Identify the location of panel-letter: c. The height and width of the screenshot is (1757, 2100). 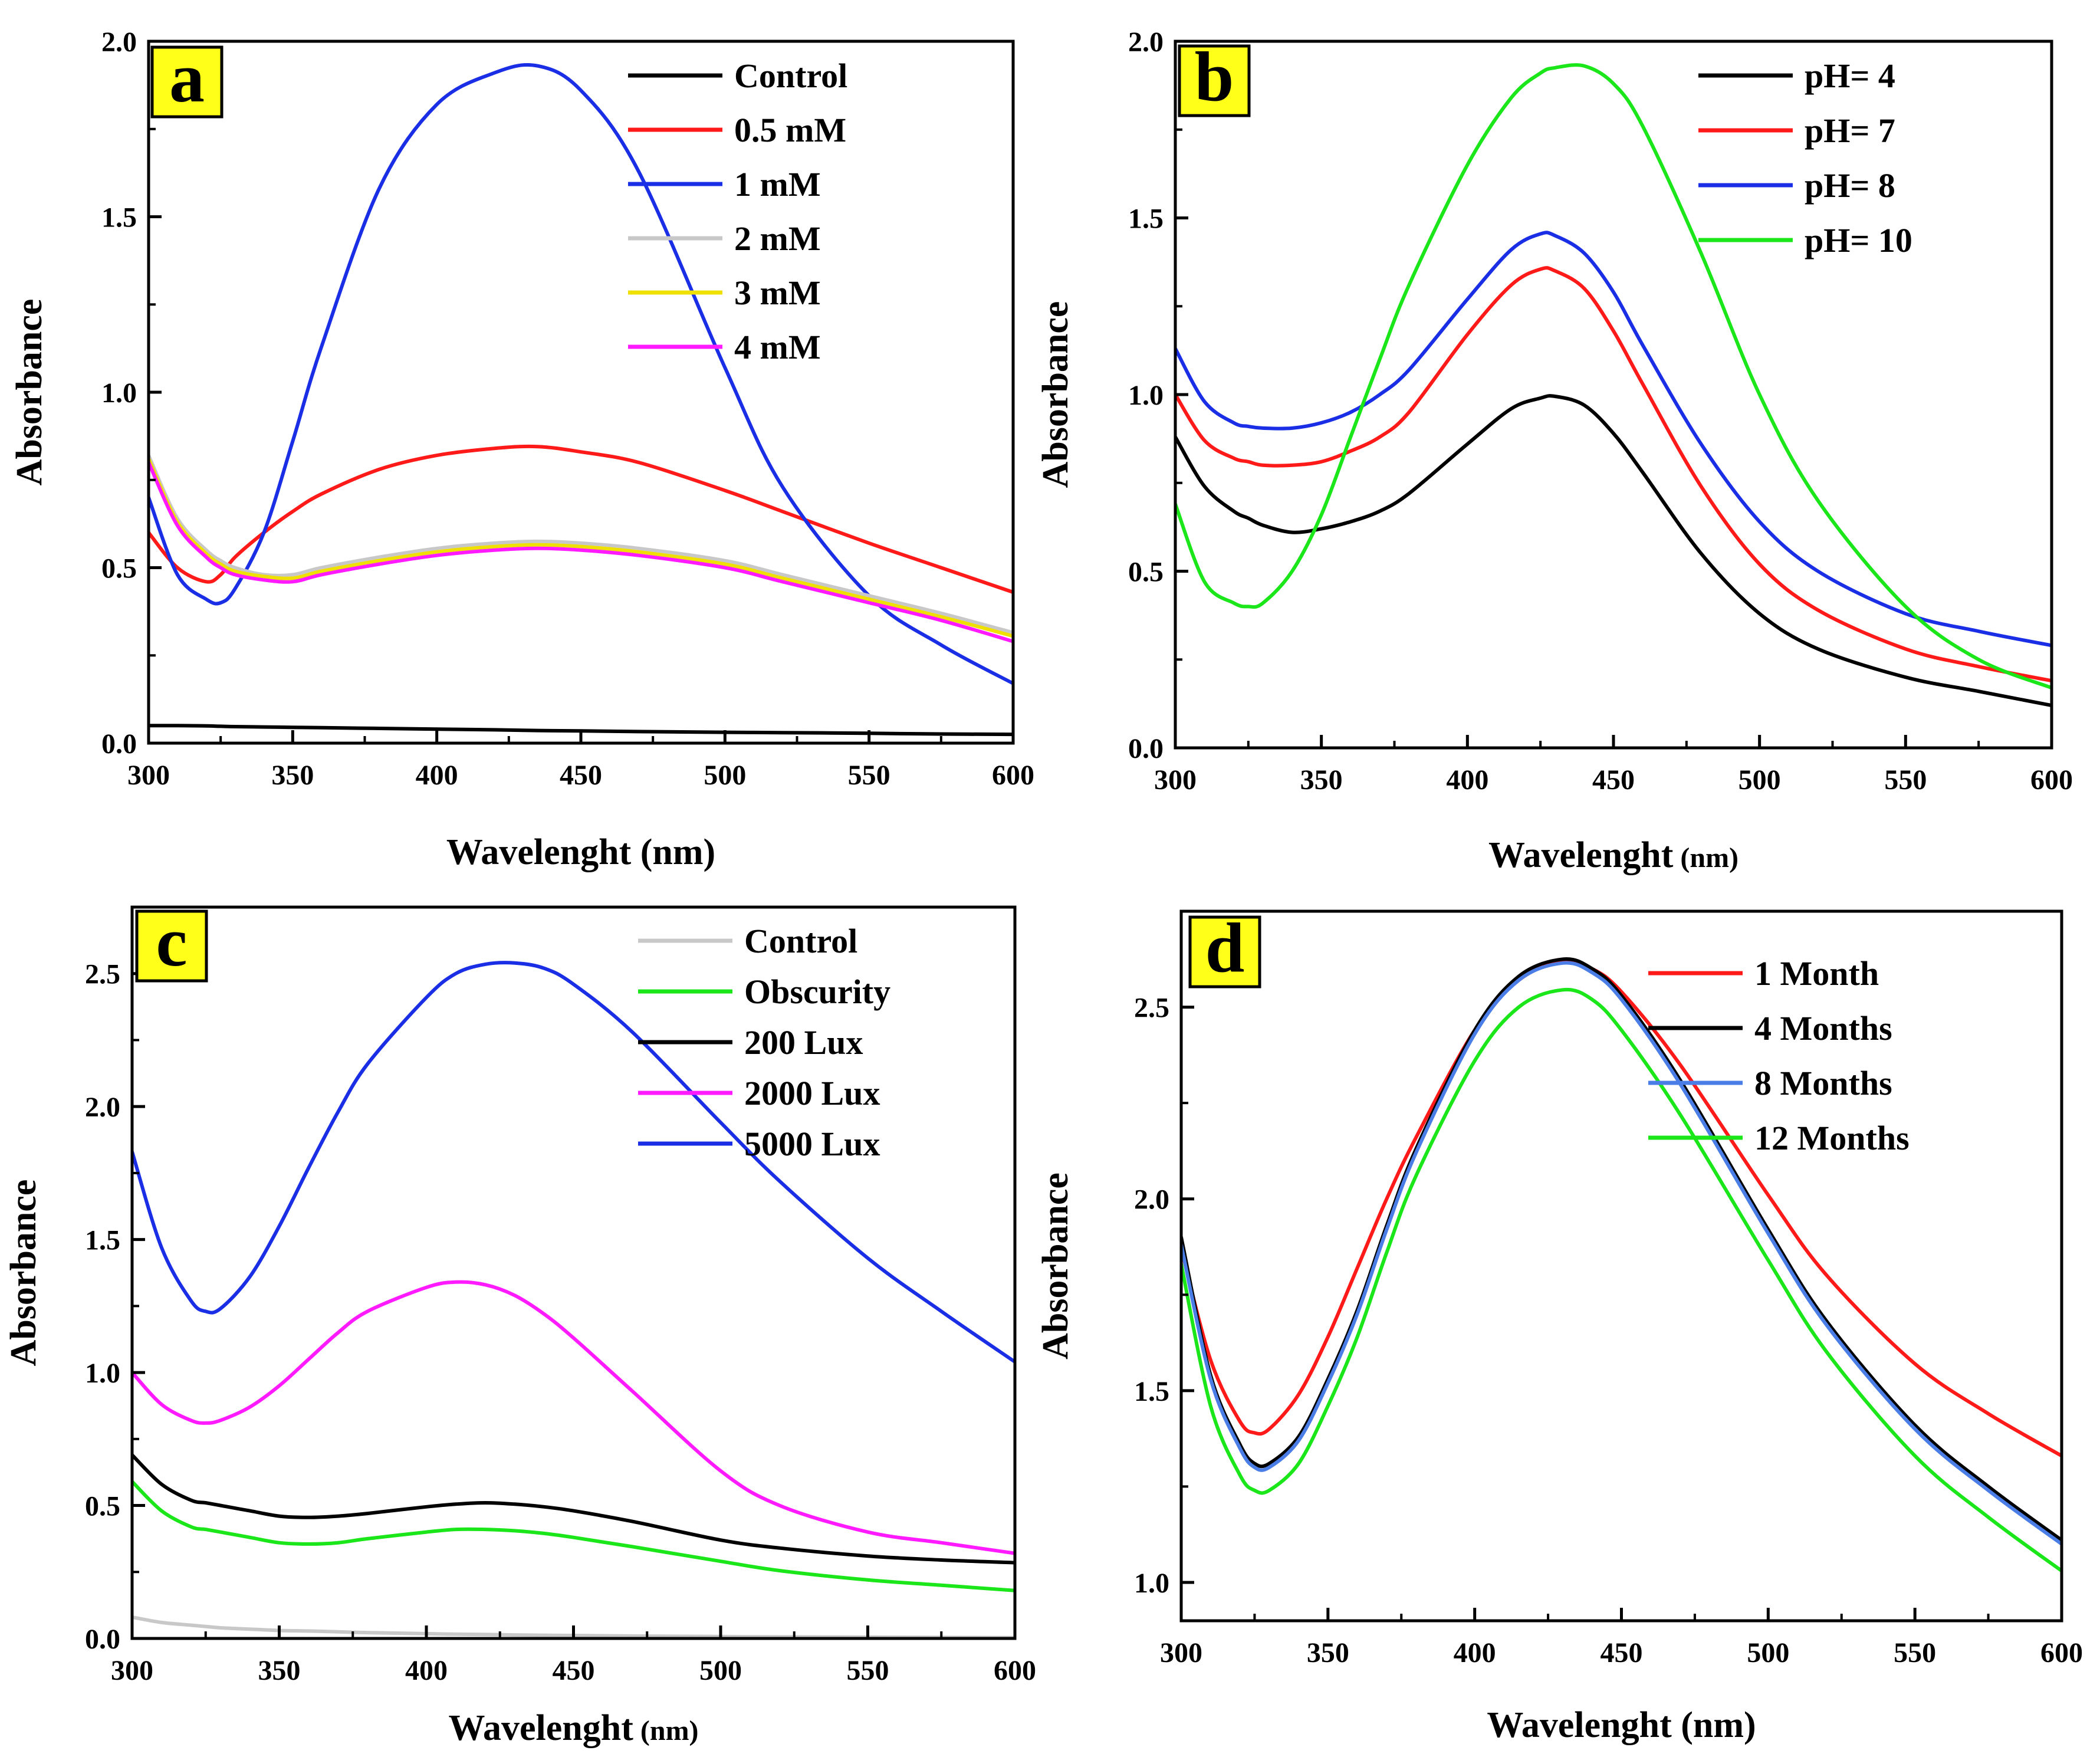
(171, 941).